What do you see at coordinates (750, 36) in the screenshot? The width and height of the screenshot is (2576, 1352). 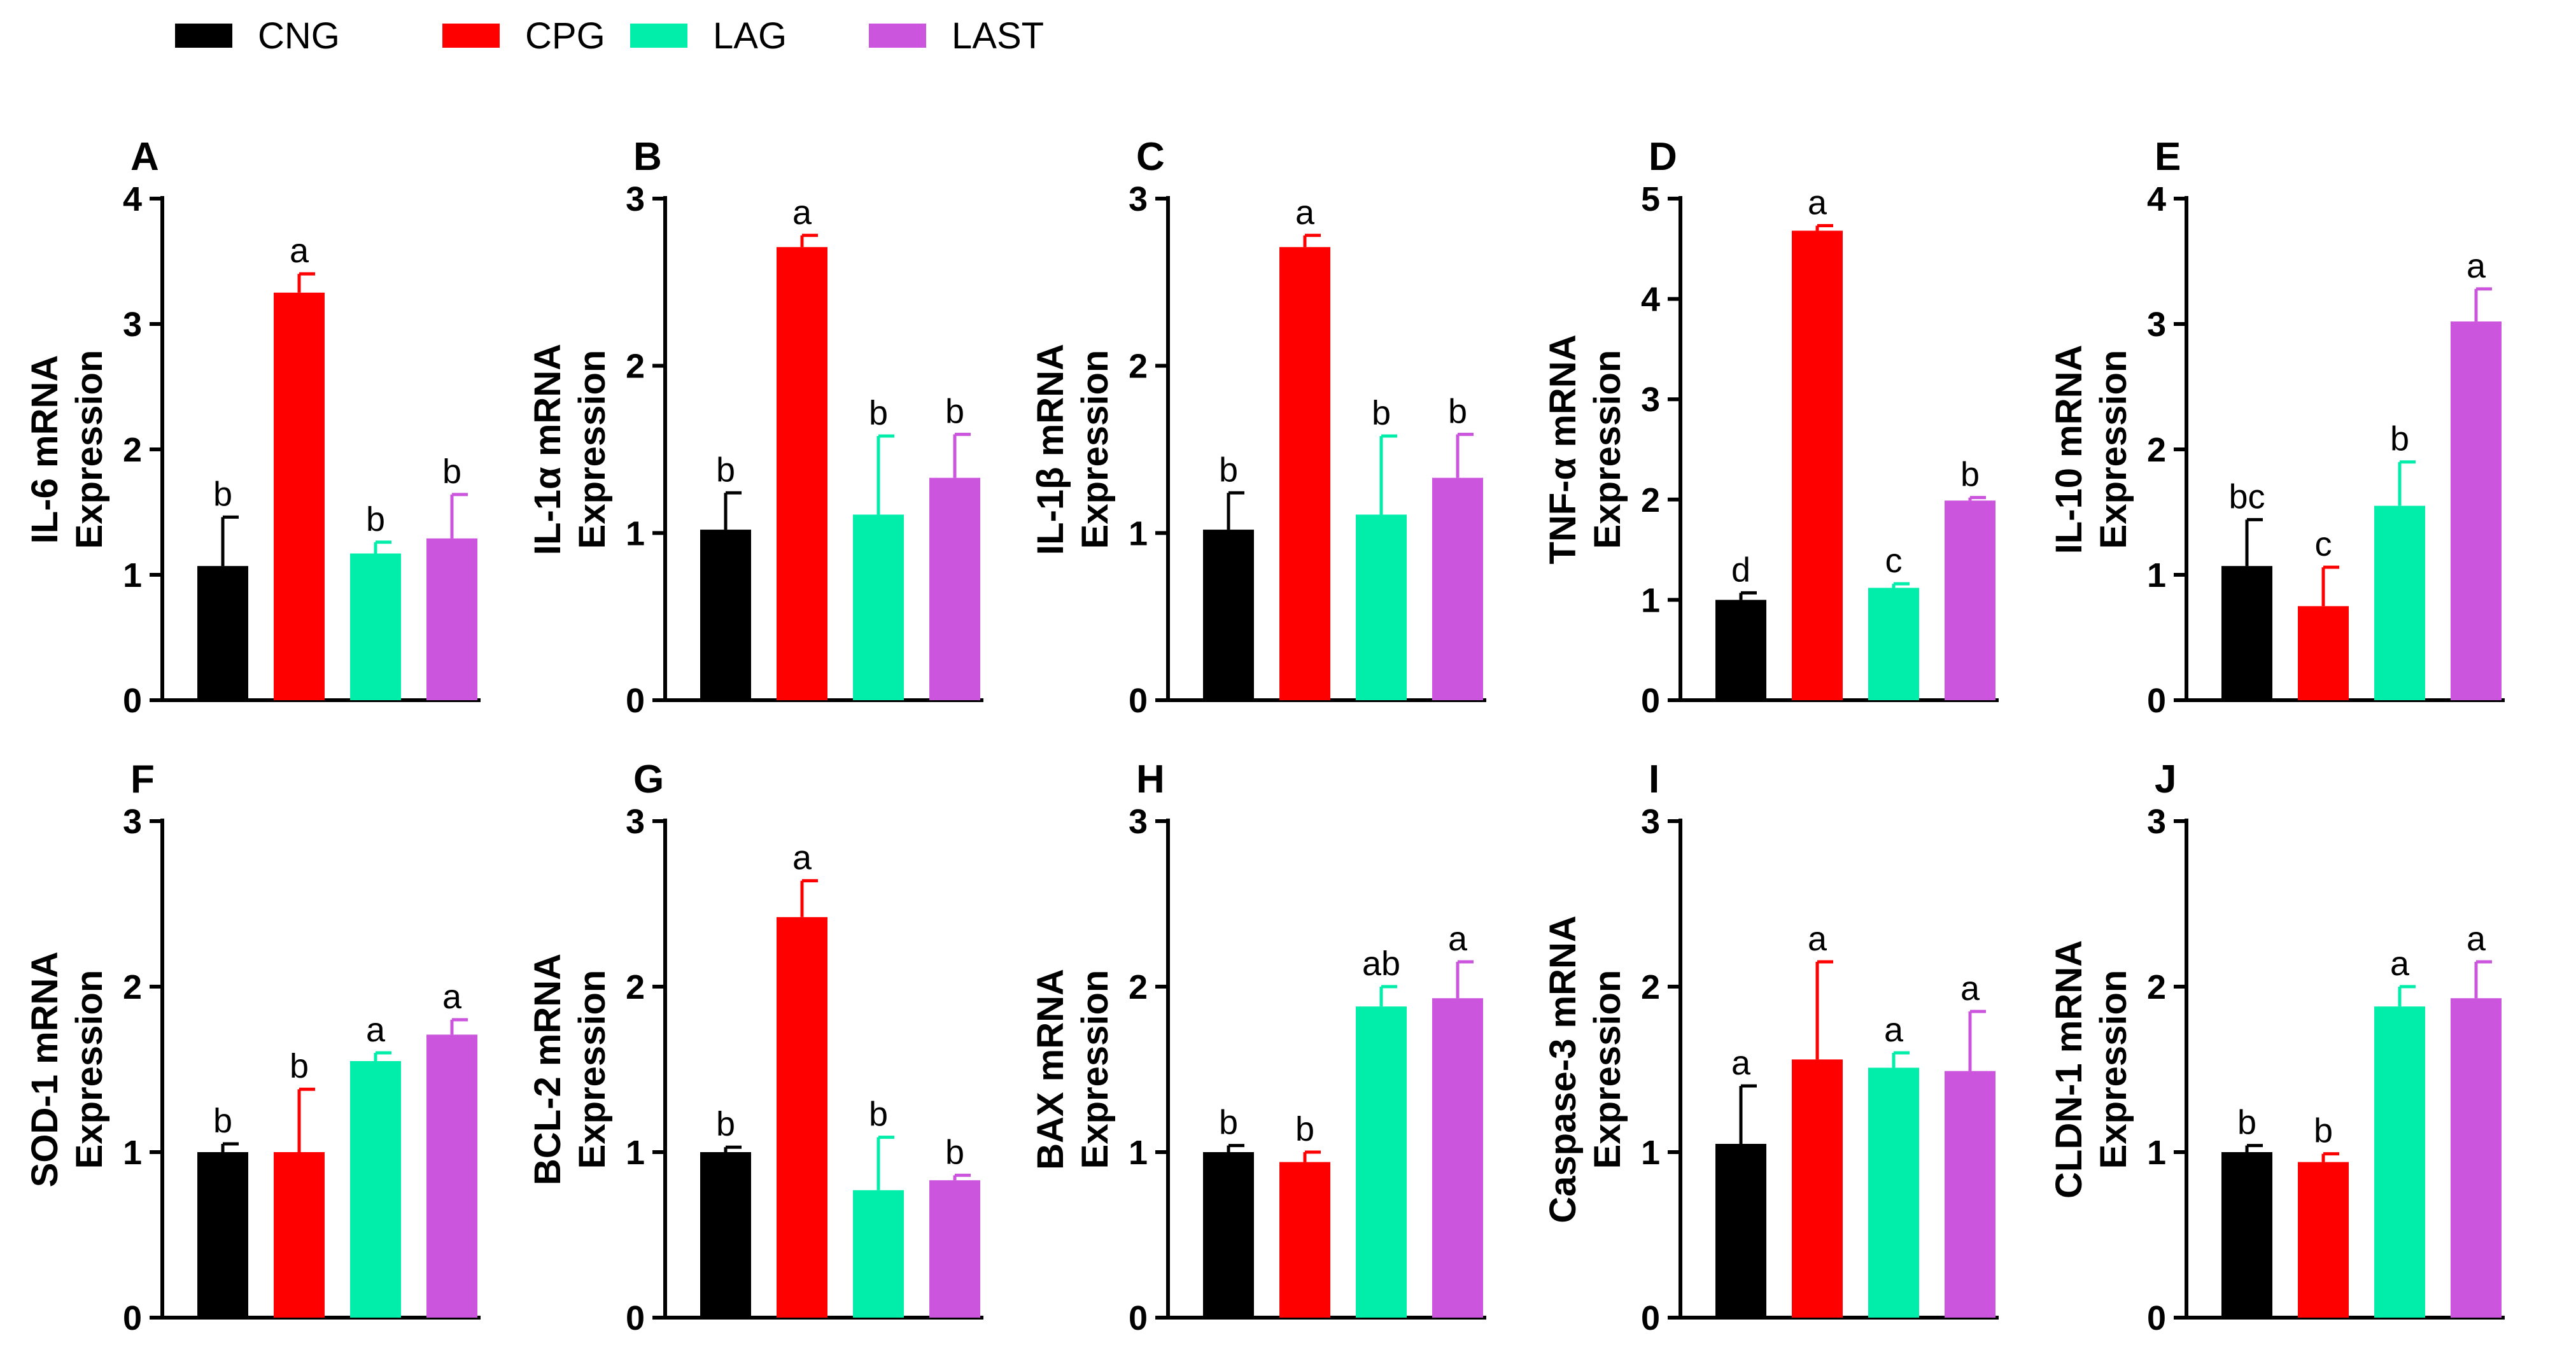 I see `legend-label-lag: LAG` at bounding box center [750, 36].